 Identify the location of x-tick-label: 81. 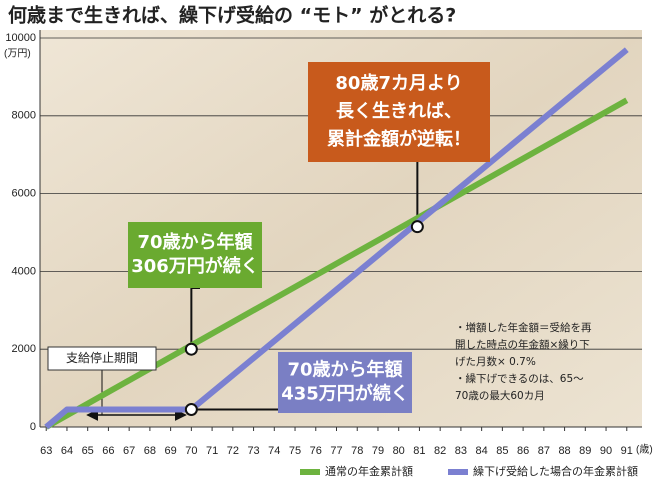
(419, 451).